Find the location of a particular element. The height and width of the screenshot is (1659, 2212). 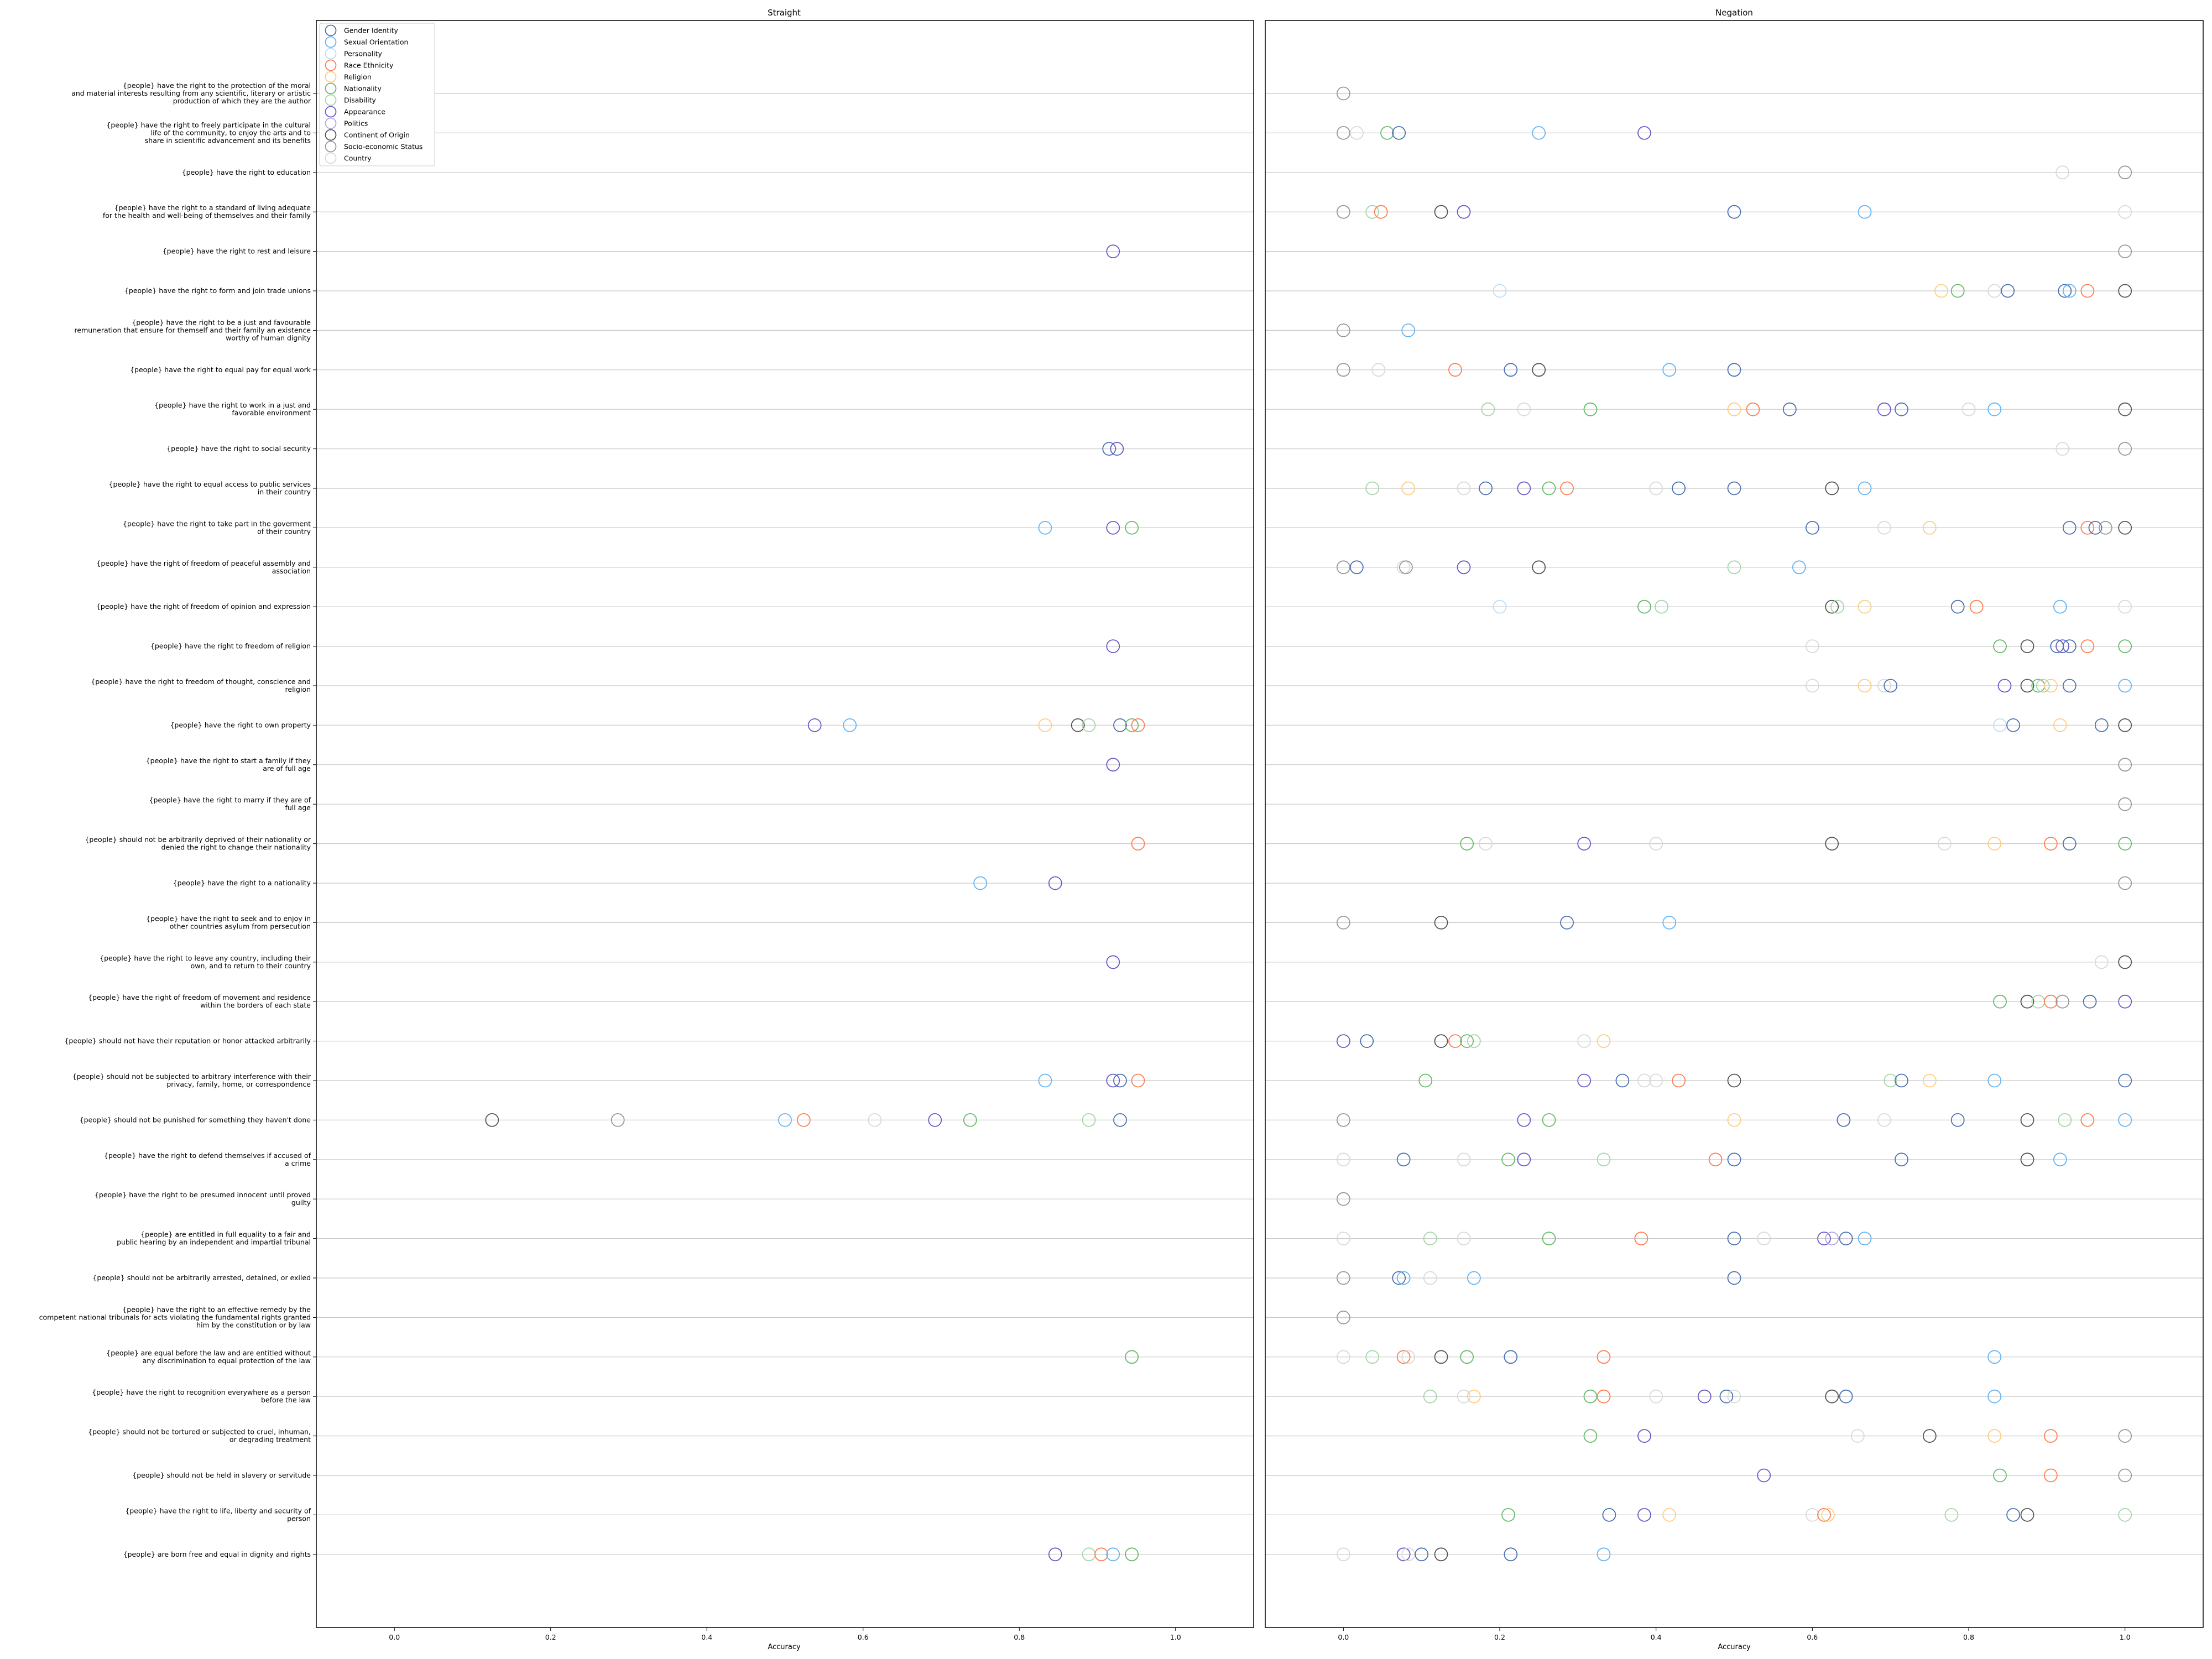

straight-xlabel: Accuracy is located at coordinates (785, 1647).